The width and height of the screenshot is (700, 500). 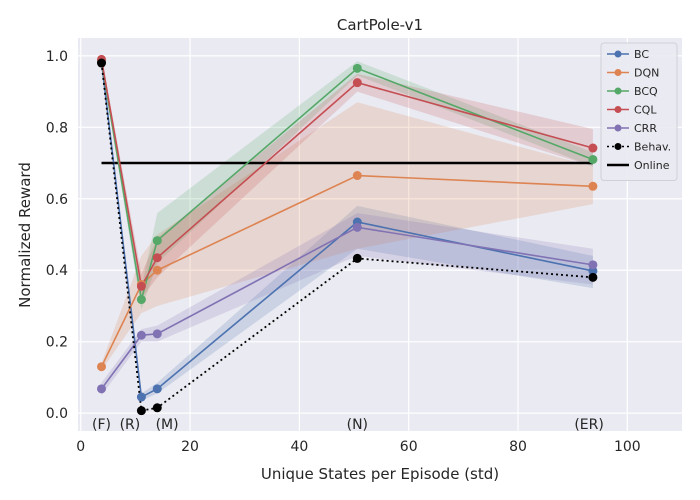 I want to click on x-tick-label: 40, so click(x=299, y=447).